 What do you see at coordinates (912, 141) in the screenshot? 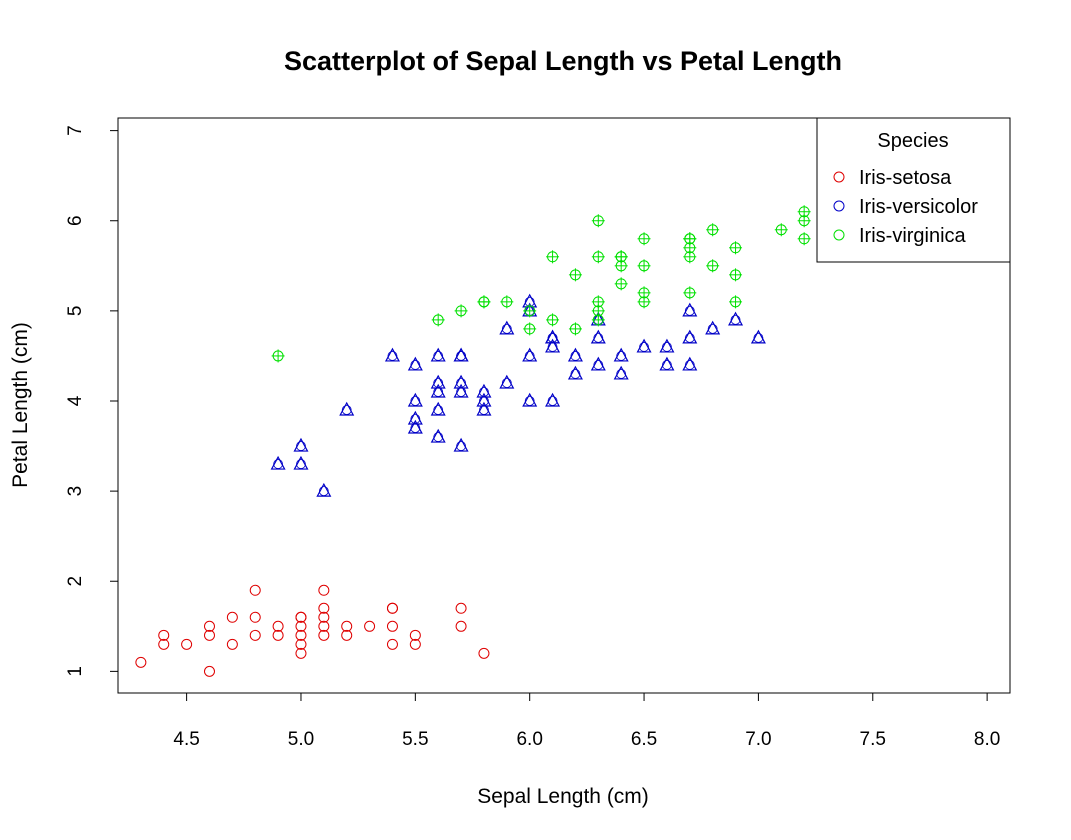
I see `legend-title: Species` at bounding box center [912, 141].